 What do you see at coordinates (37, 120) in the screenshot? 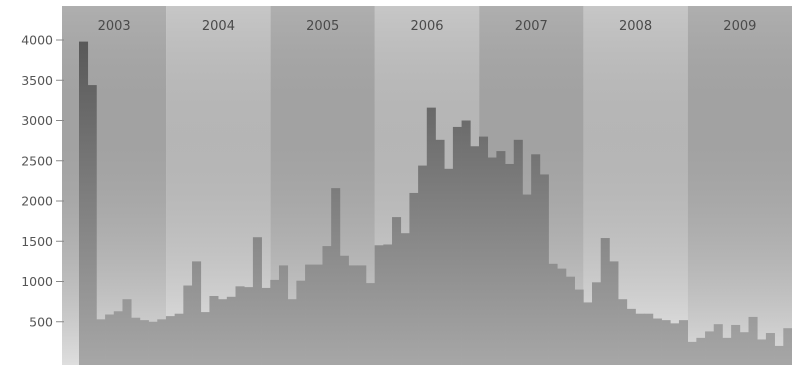
I see `y-tick-label: 3000` at bounding box center [37, 120].